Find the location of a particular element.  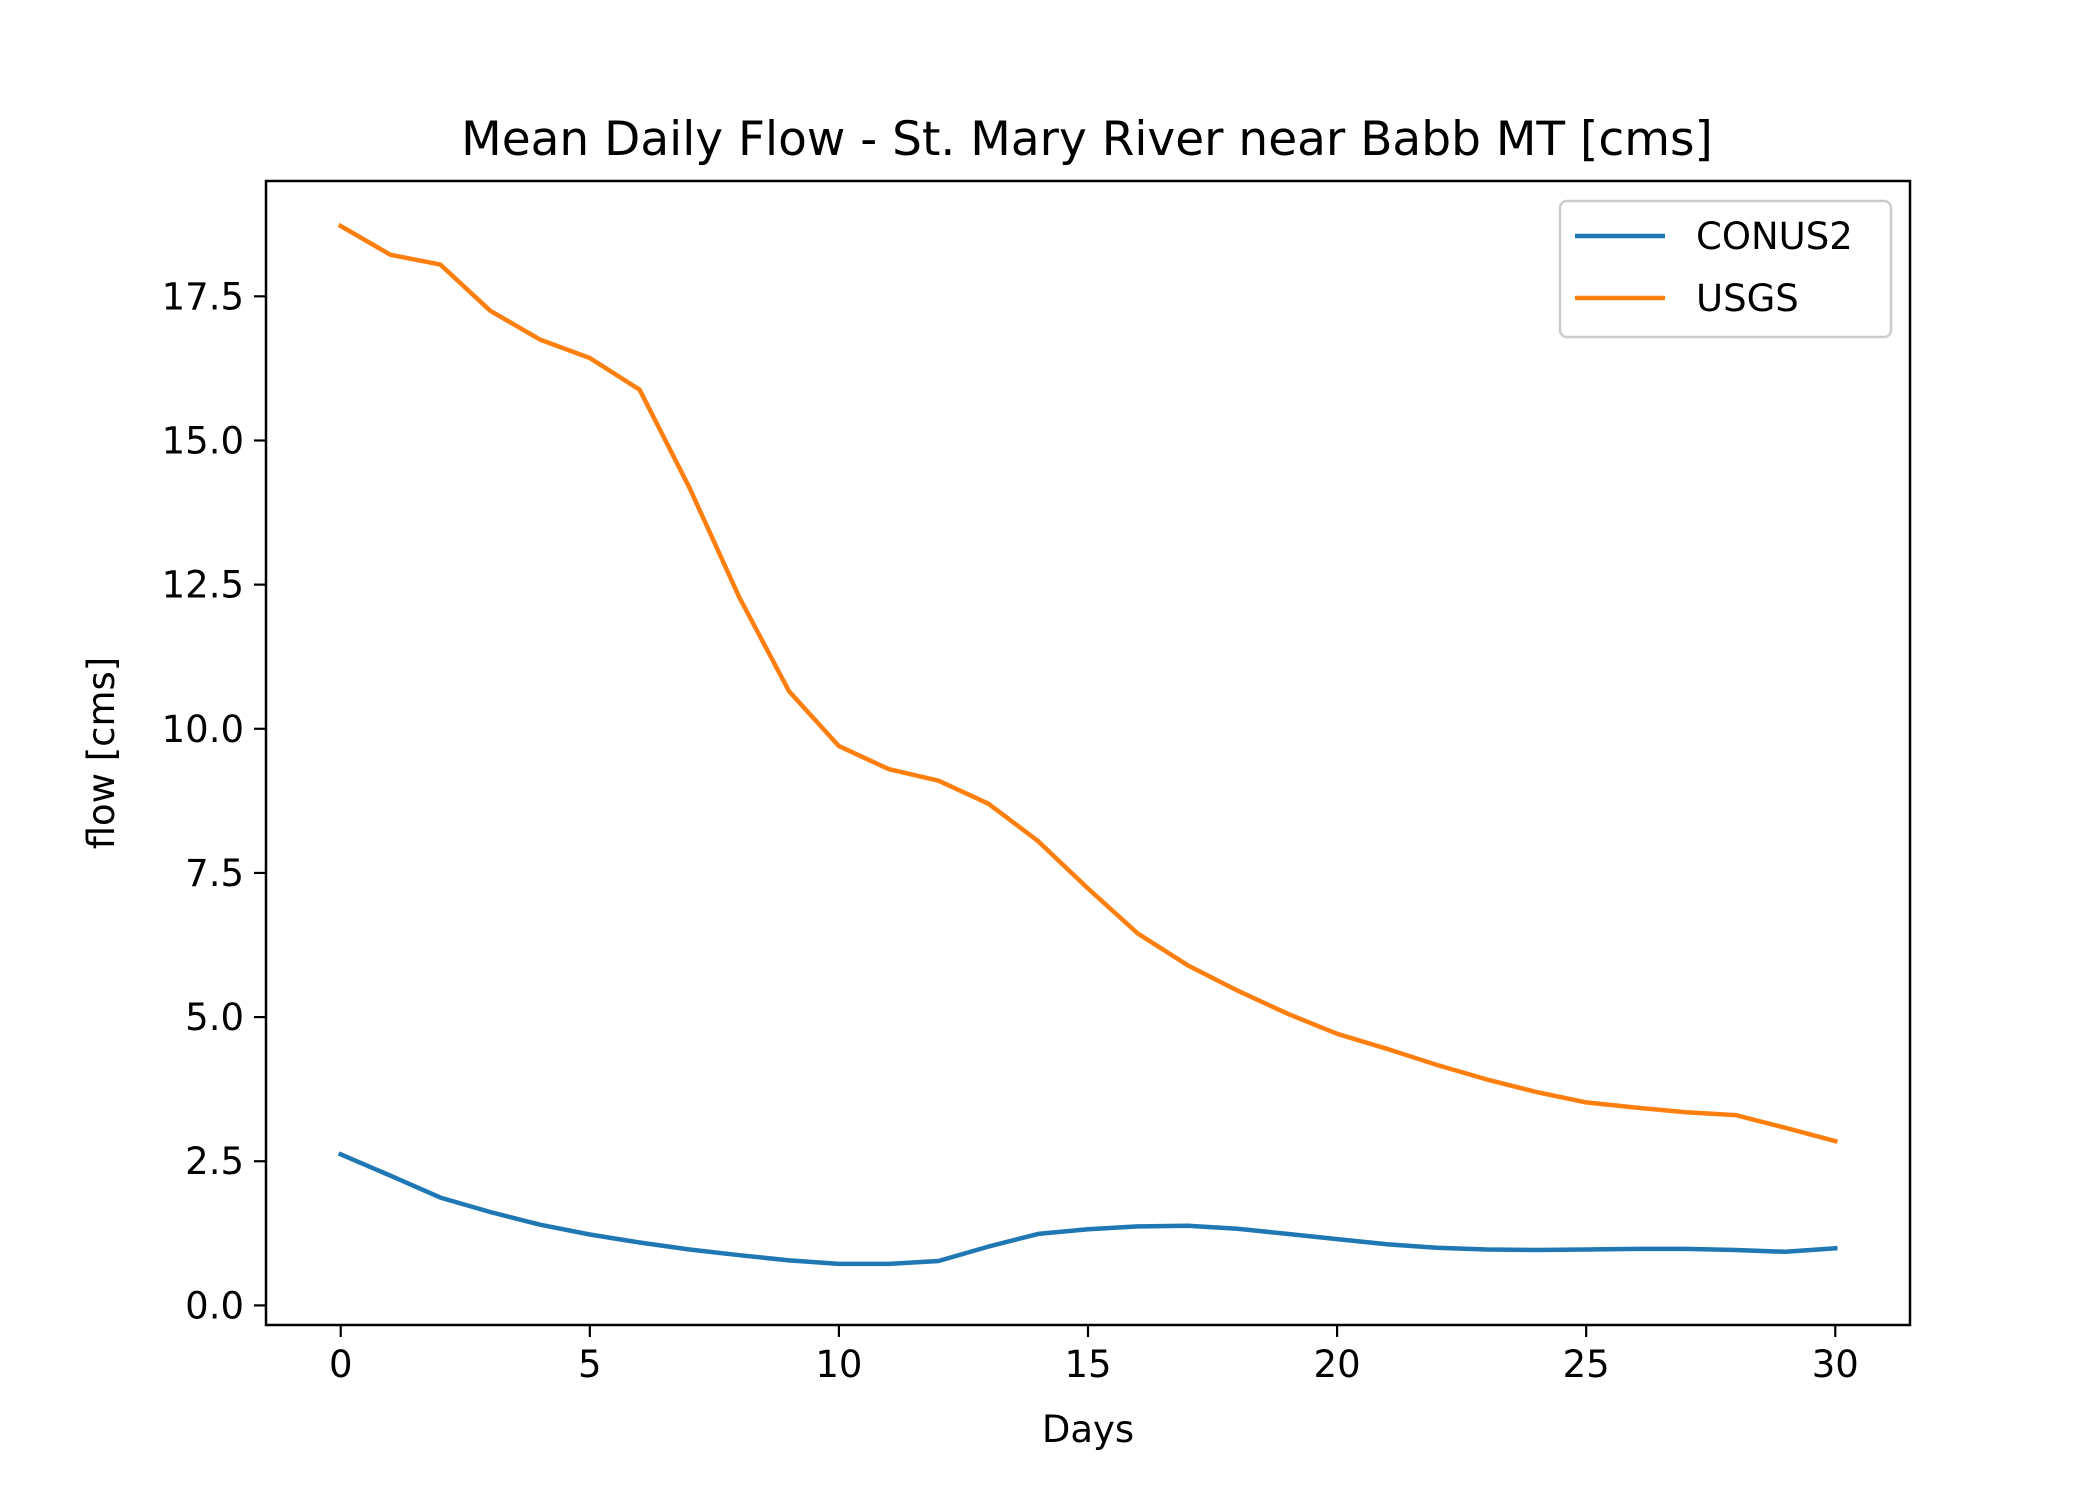

series-line-conus2 is located at coordinates (1087, 1209).